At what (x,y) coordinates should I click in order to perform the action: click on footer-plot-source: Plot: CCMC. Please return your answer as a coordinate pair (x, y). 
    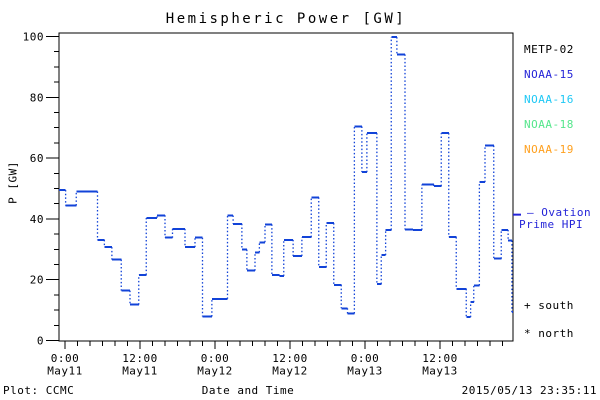
    Looking at the image, I should click on (39, 390).